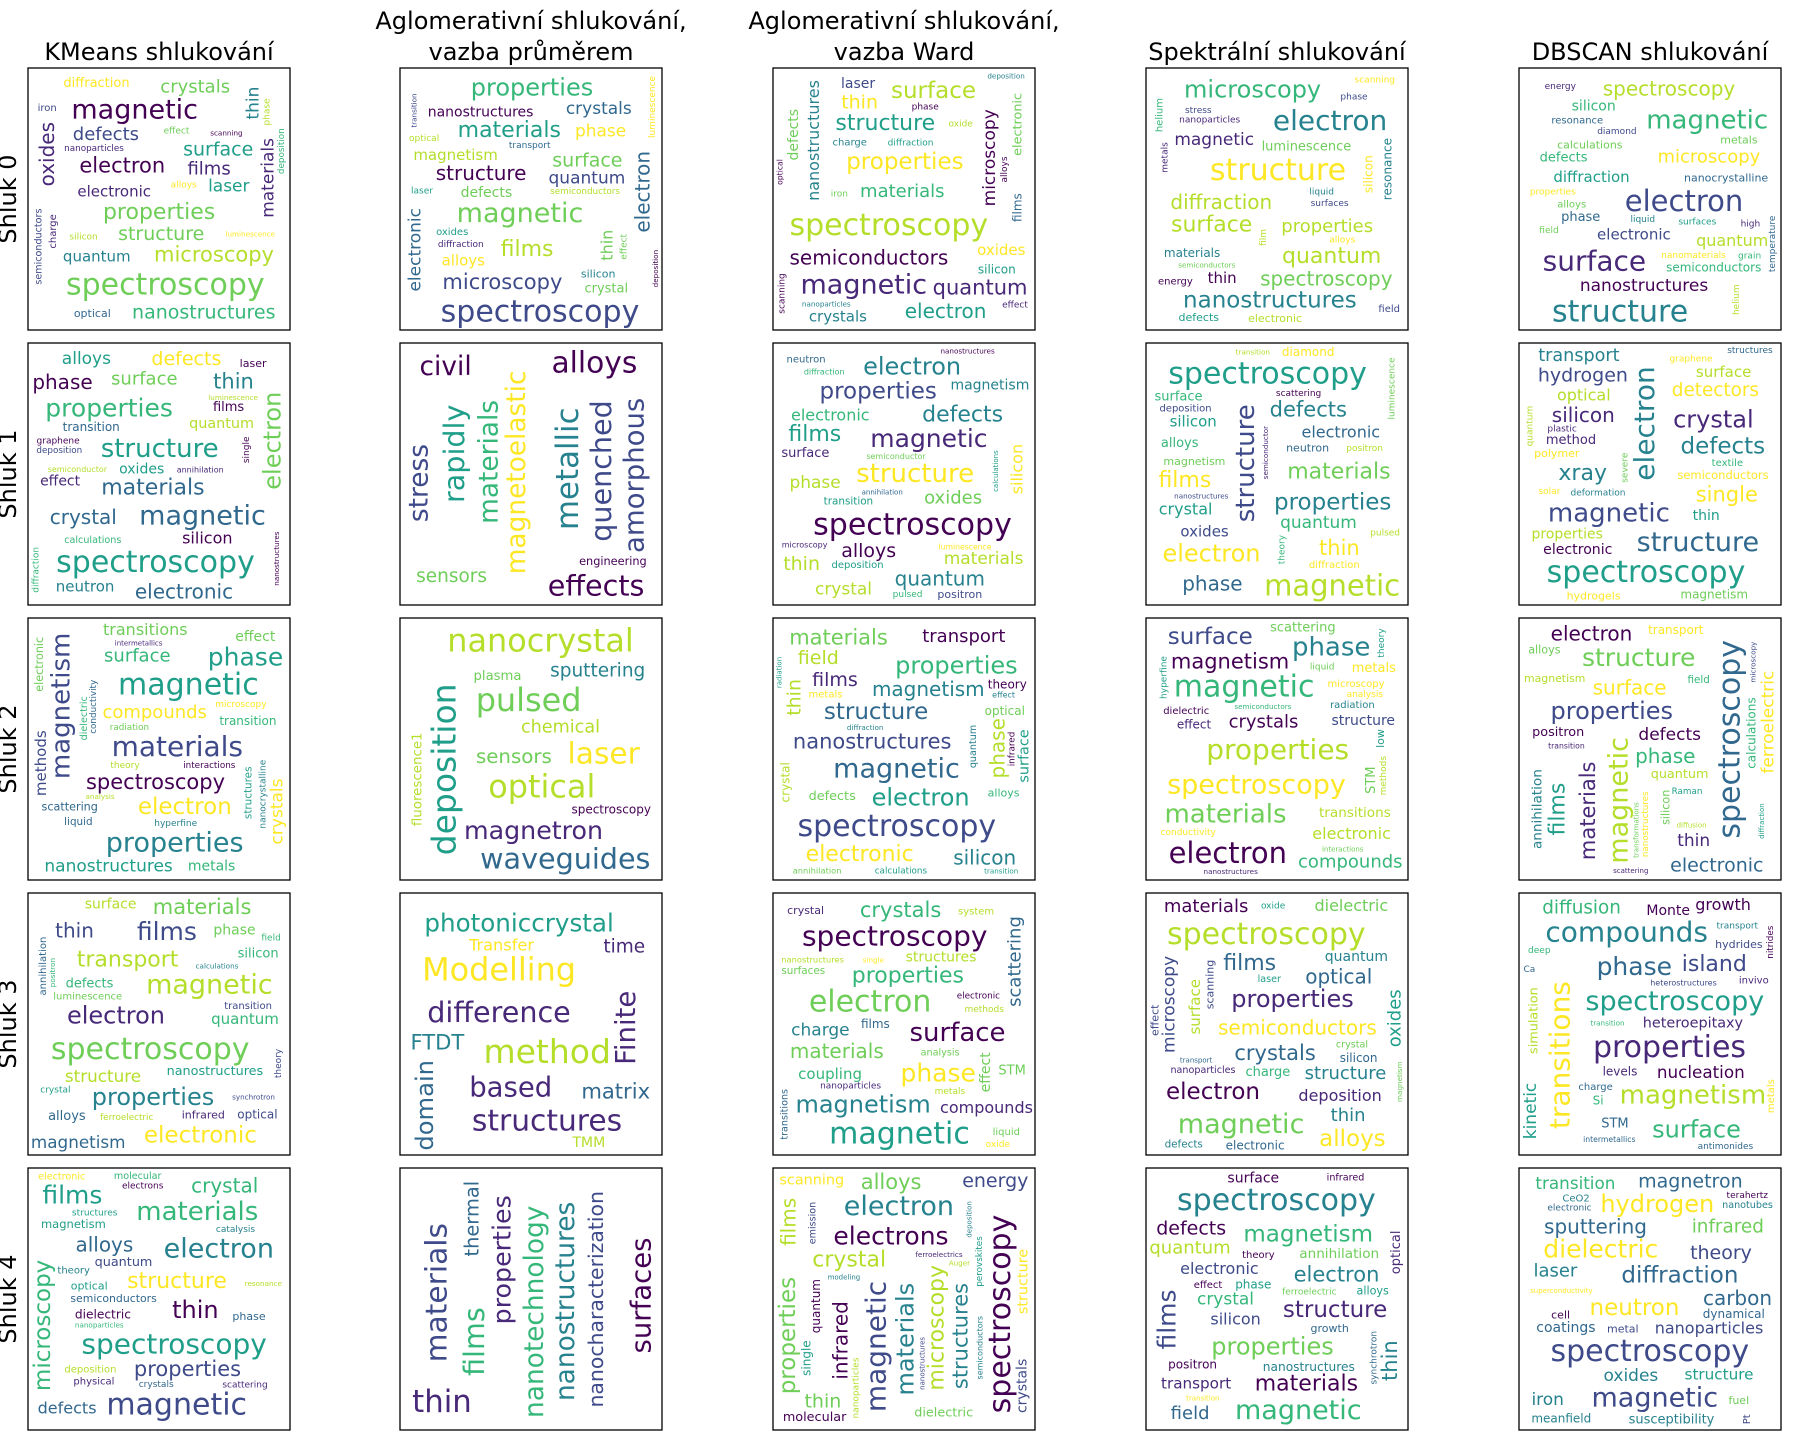 The width and height of the screenshot is (1800, 1440). What do you see at coordinates (1598, 1101) in the screenshot?
I see `word-si: Si` at bounding box center [1598, 1101].